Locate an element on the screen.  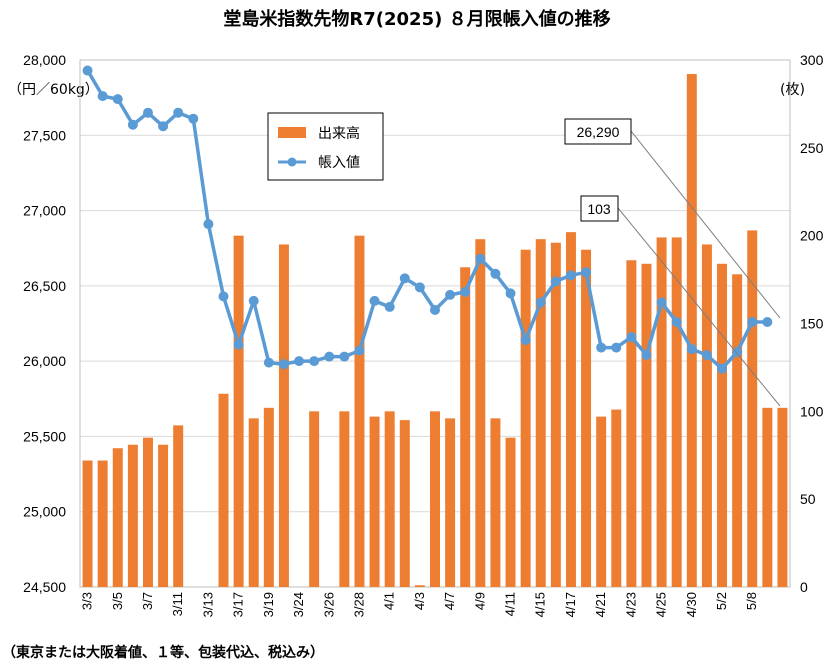
left-tick-label: 27,000 is located at coordinates (44, 211).